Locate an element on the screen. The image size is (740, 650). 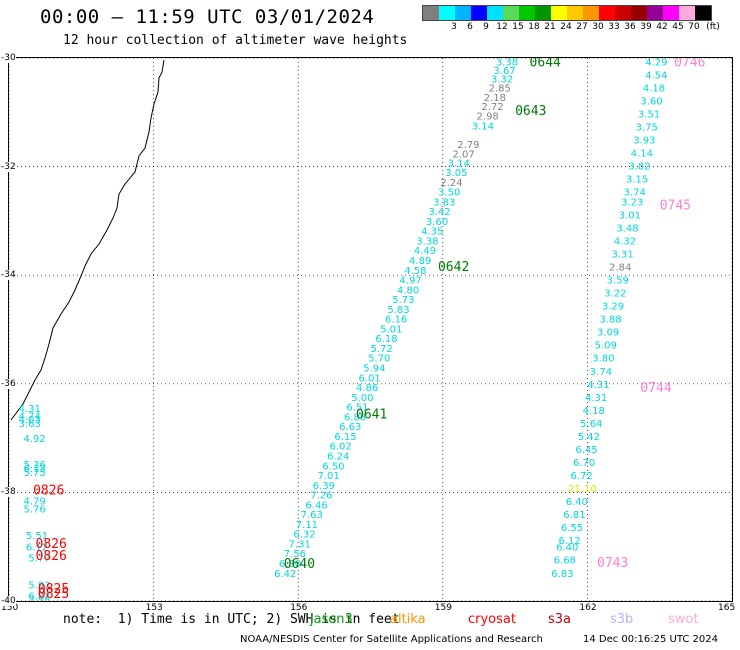
satellite-legend-item: s3a is located at coordinates (560, 619).